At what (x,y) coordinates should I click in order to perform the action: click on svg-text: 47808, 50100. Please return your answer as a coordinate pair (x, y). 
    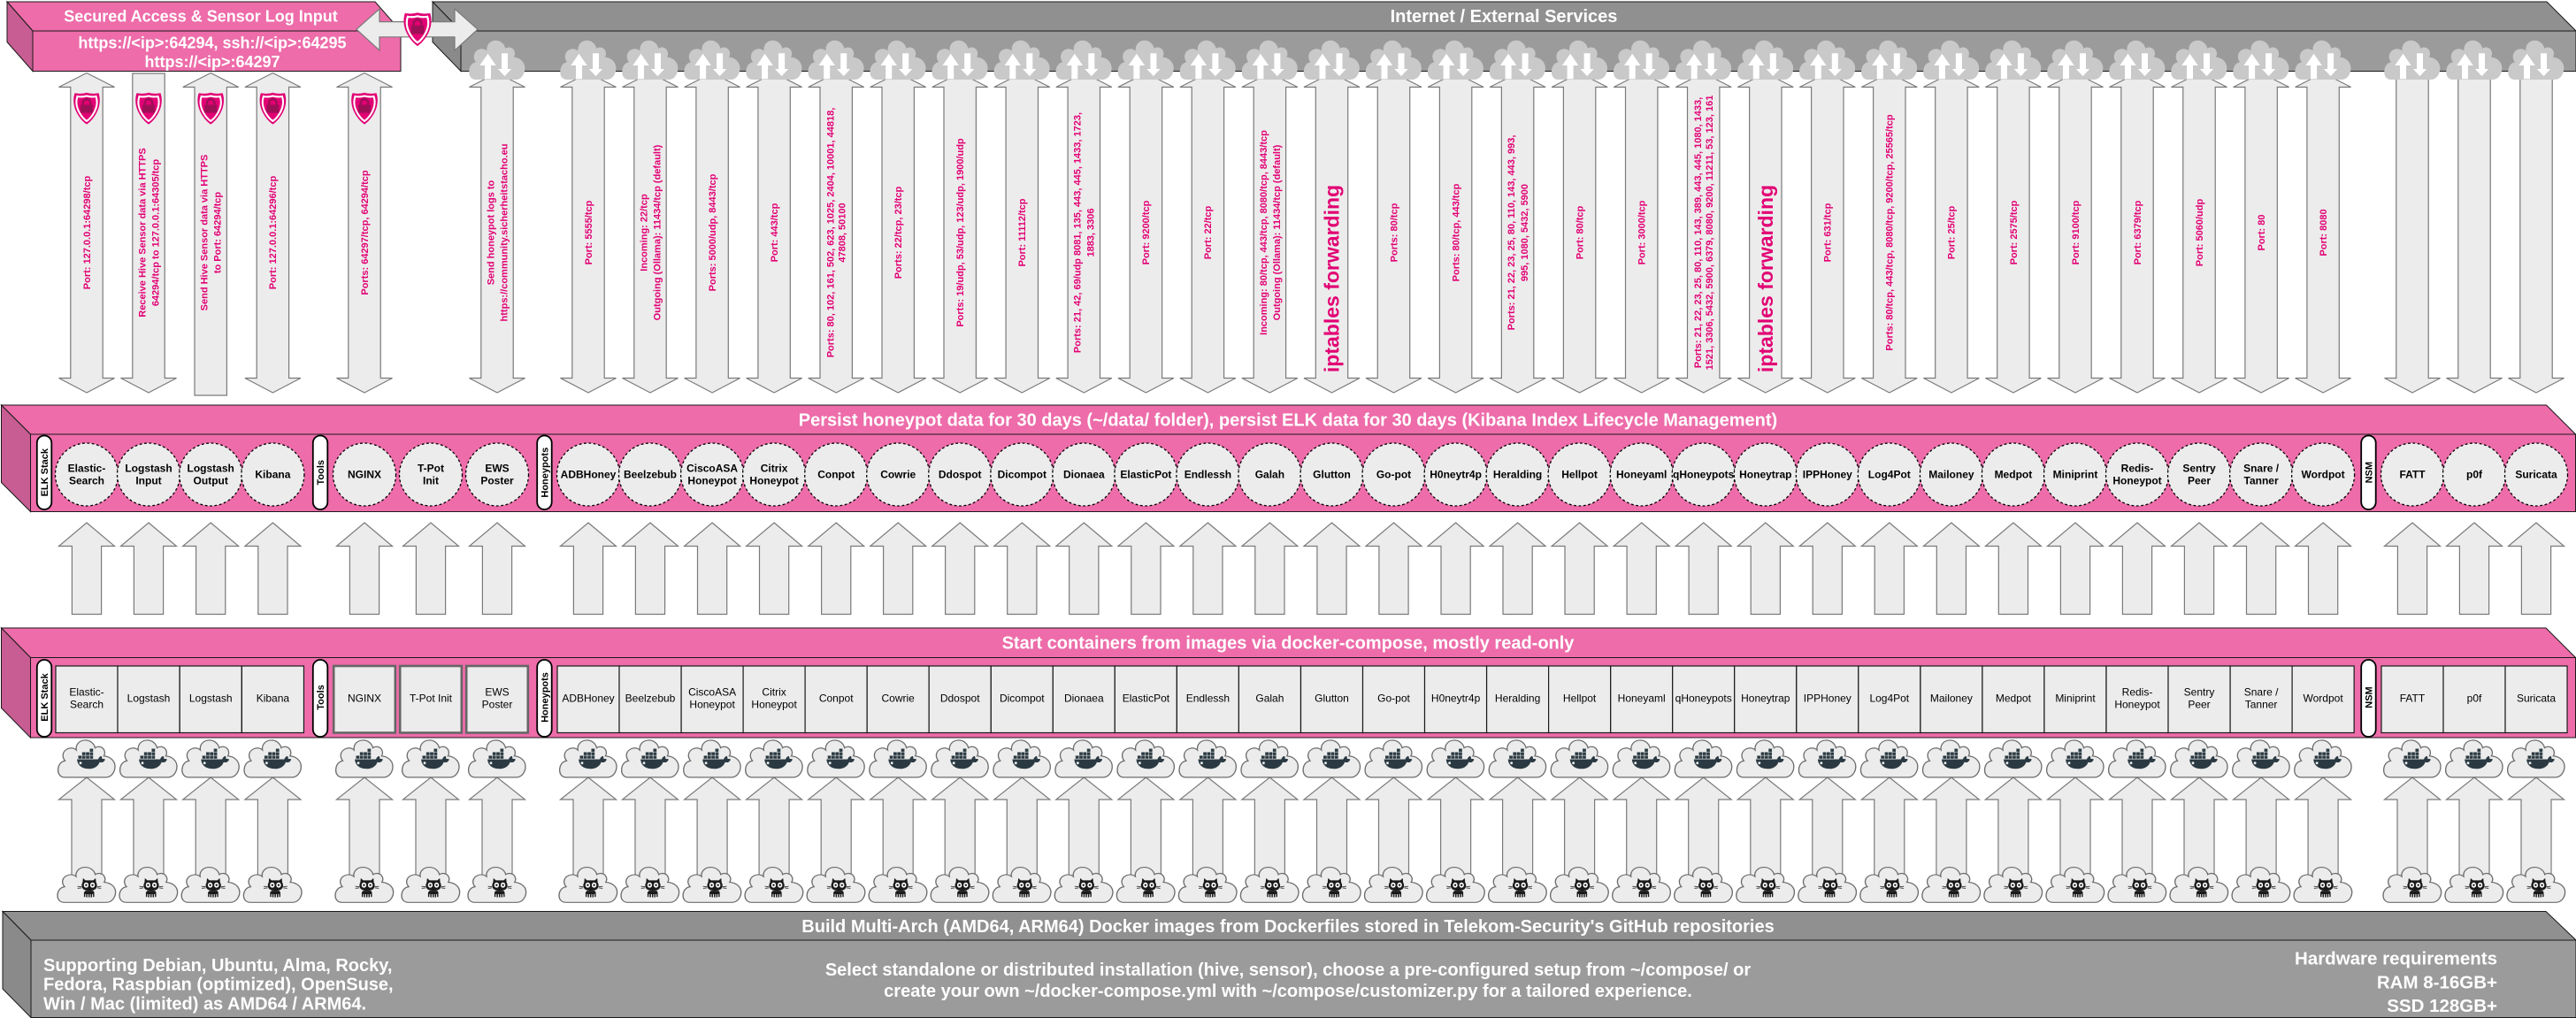
    Looking at the image, I should click on (843, 233).